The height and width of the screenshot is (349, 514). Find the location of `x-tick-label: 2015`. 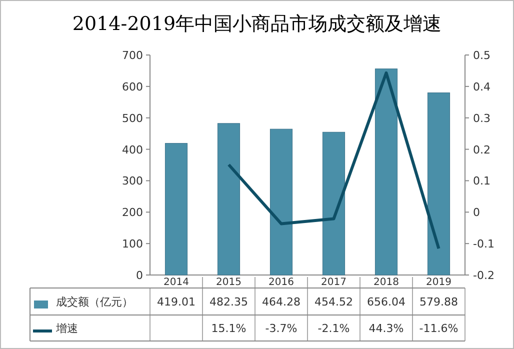

x-tick-label: 2015 is located at coordinates (229, 282).